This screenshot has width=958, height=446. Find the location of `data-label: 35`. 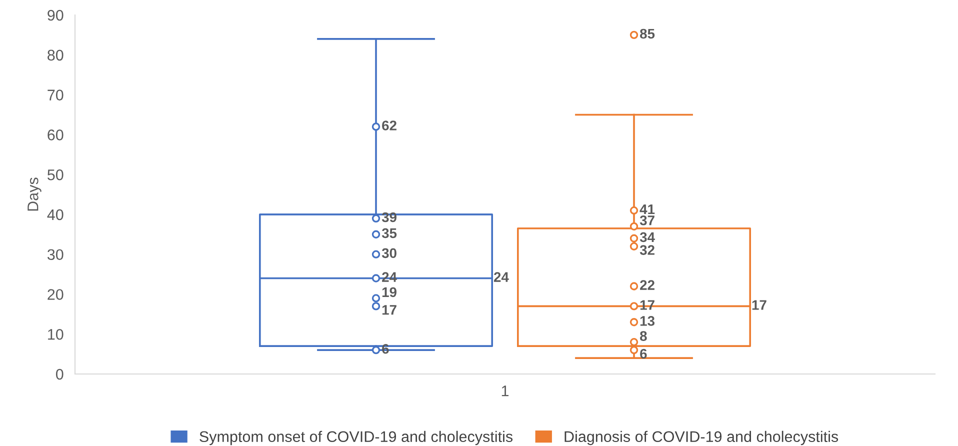

data-label: 35 is located at coordinates (389, 233).